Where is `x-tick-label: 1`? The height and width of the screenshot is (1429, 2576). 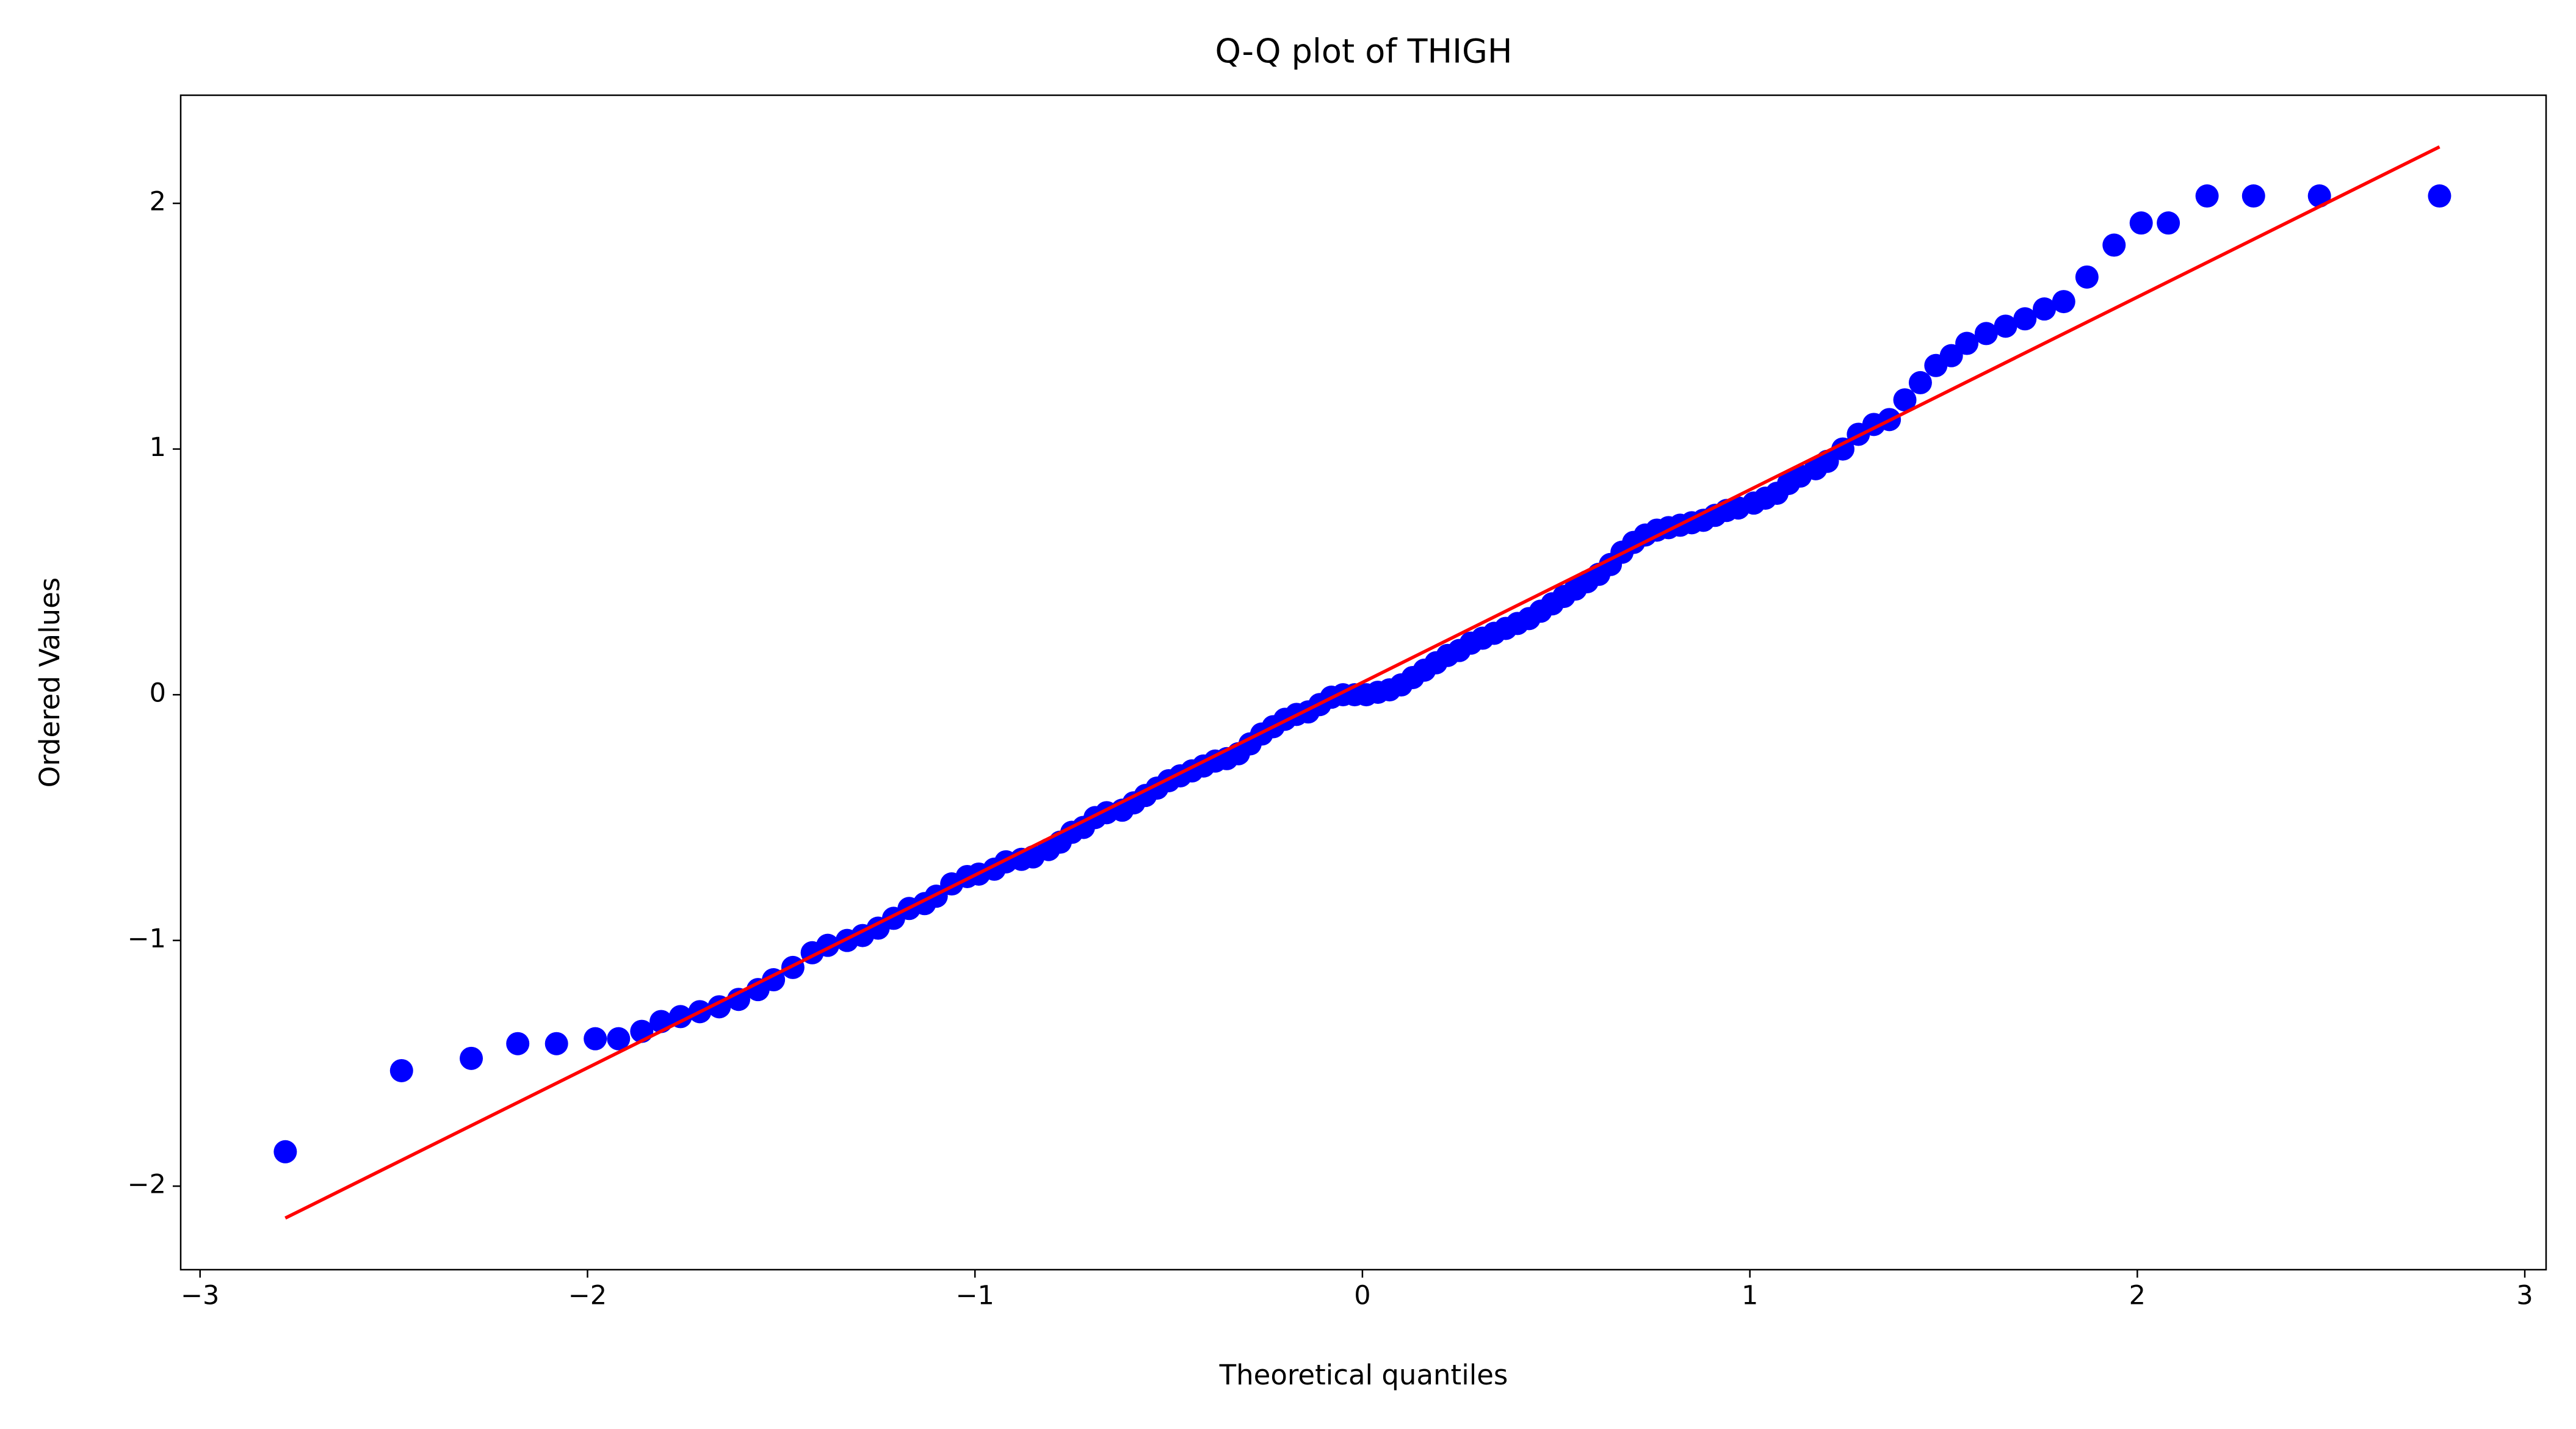 x-tick-label: 1 is located at coordinates (1750, 1296).